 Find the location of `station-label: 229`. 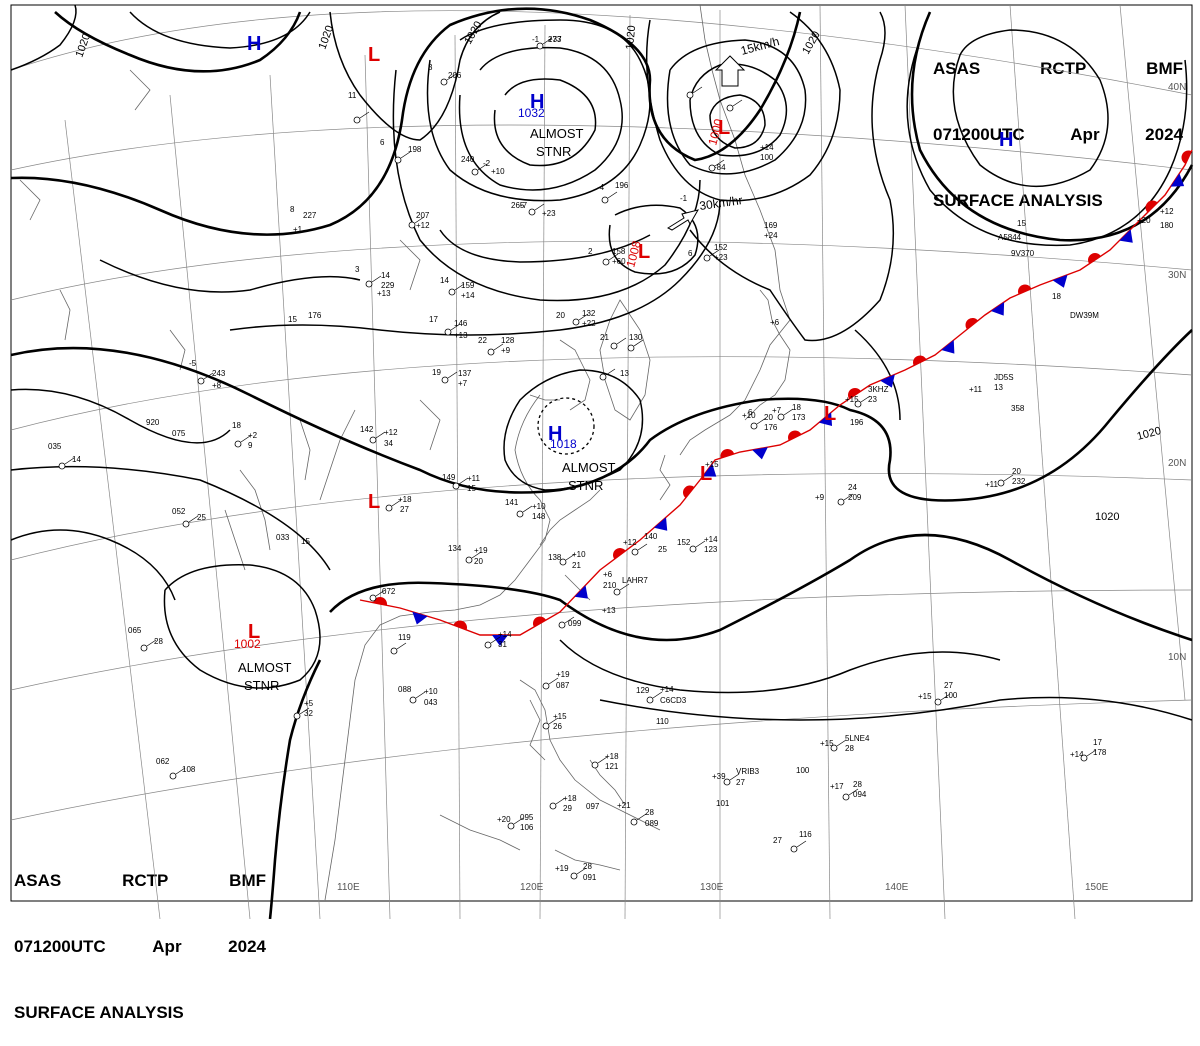

station-label: 229 is located at coordinates (388, 285).